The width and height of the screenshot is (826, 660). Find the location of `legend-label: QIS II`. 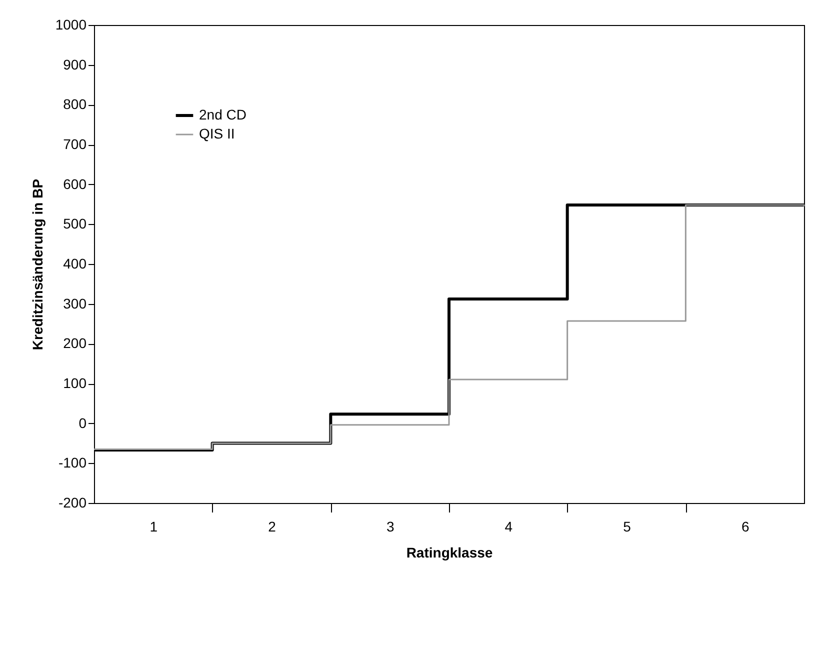

legend-label: QIS II is located at coordinates (217, 134).